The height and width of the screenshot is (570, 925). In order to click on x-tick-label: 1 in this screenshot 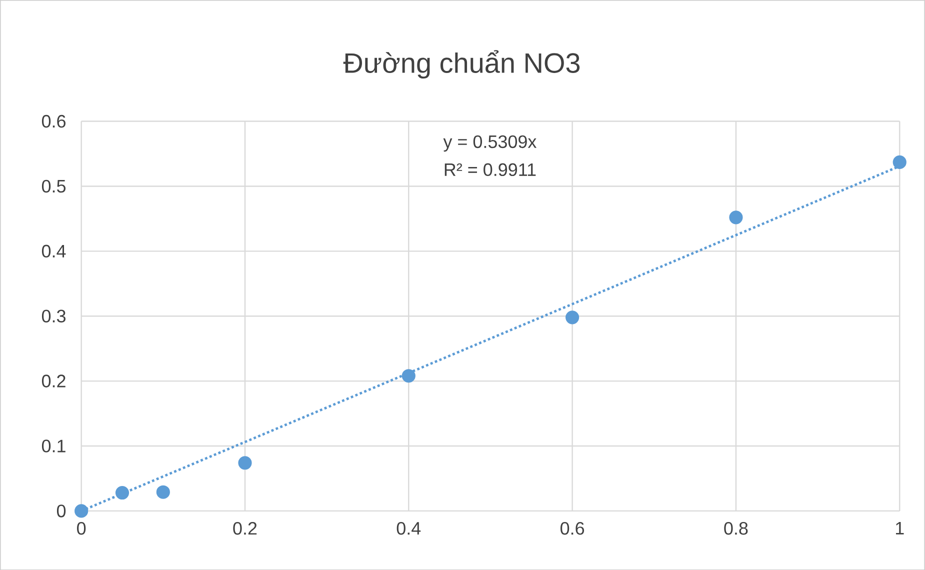, I will do `click(900, 528)`.